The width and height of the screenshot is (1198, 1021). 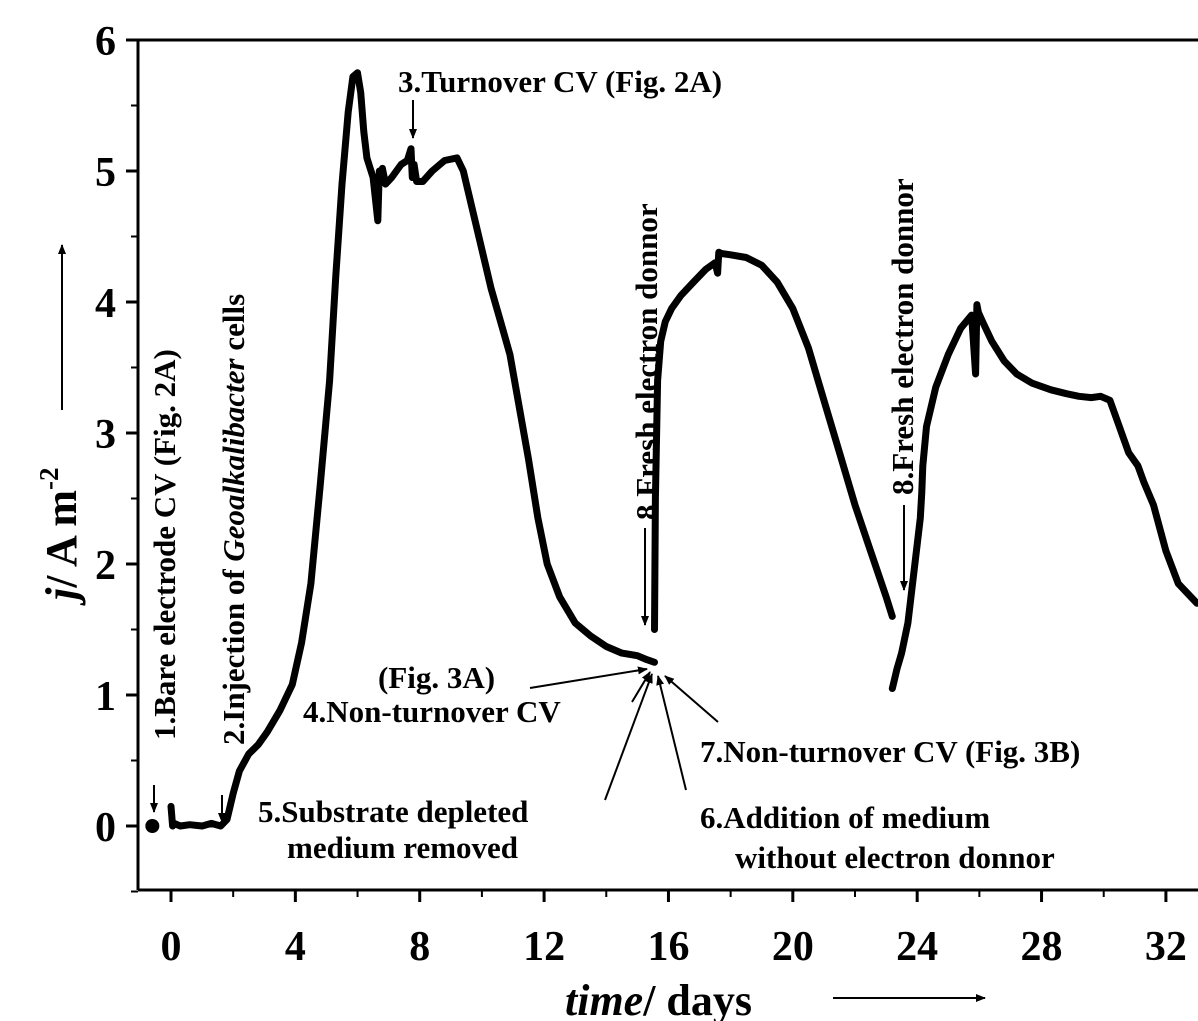 What do you see at coordinates (61, 539) in the screenshot?
I see `y-axis-title-rest: / A m` at bounding box center [61, 539].